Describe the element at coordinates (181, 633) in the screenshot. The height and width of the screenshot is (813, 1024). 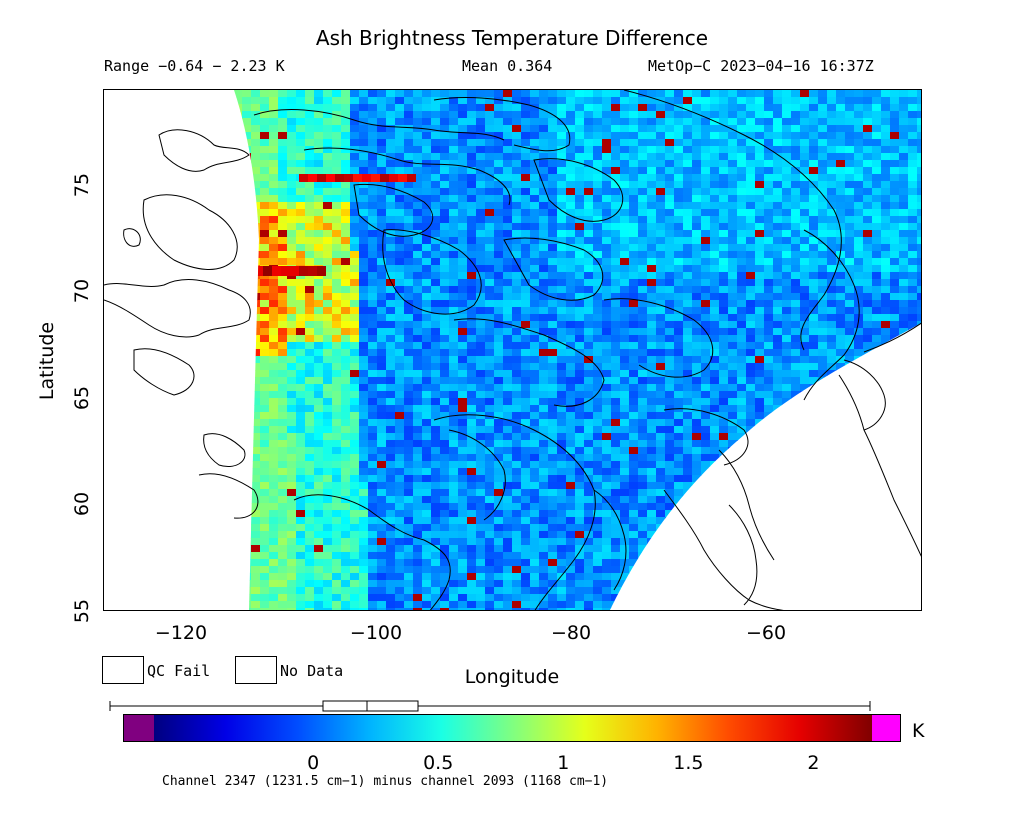
I see `x-tick-label: −120` at that location.